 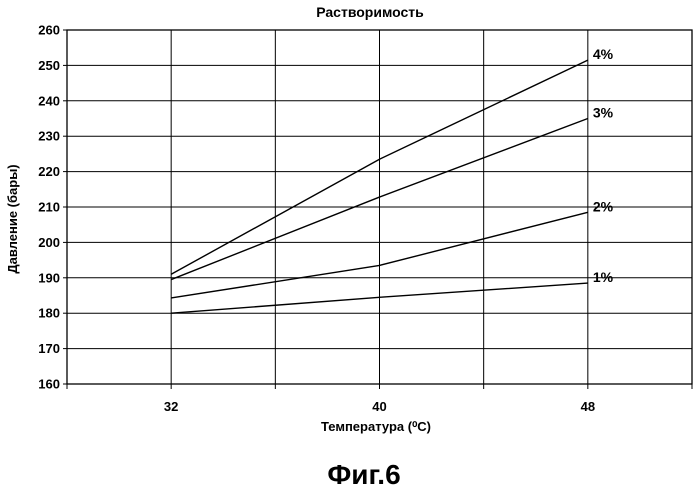 What do you see at coordinates (376, 426) in the screenshot?
I see `x-axis-label: Температура (⁰C)` at bounding box center [376, 426].